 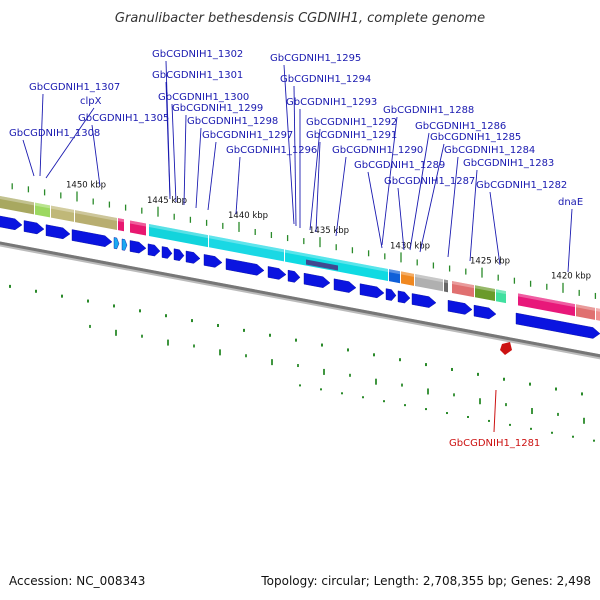 What do you see at coordinates (315, 58) in the screenshot?
I see `gene-label: GbCGDNIH1_1295` at bounding box center [315, 58].